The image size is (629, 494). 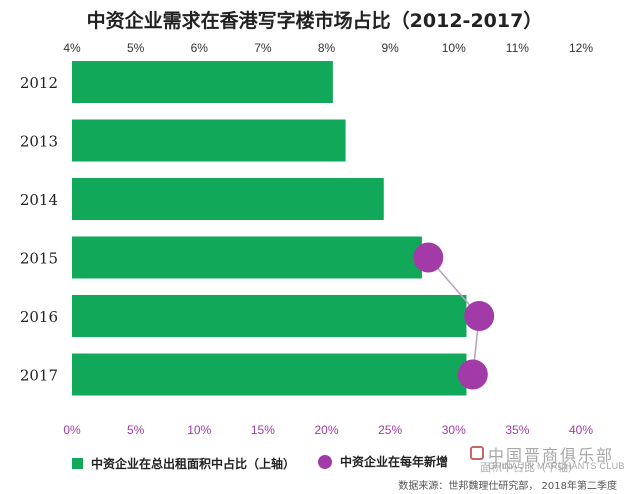 What do you see at coordinates (39, 200) in the screenshot?
I see `category-label: 2014` at bounding box center [39, 200].